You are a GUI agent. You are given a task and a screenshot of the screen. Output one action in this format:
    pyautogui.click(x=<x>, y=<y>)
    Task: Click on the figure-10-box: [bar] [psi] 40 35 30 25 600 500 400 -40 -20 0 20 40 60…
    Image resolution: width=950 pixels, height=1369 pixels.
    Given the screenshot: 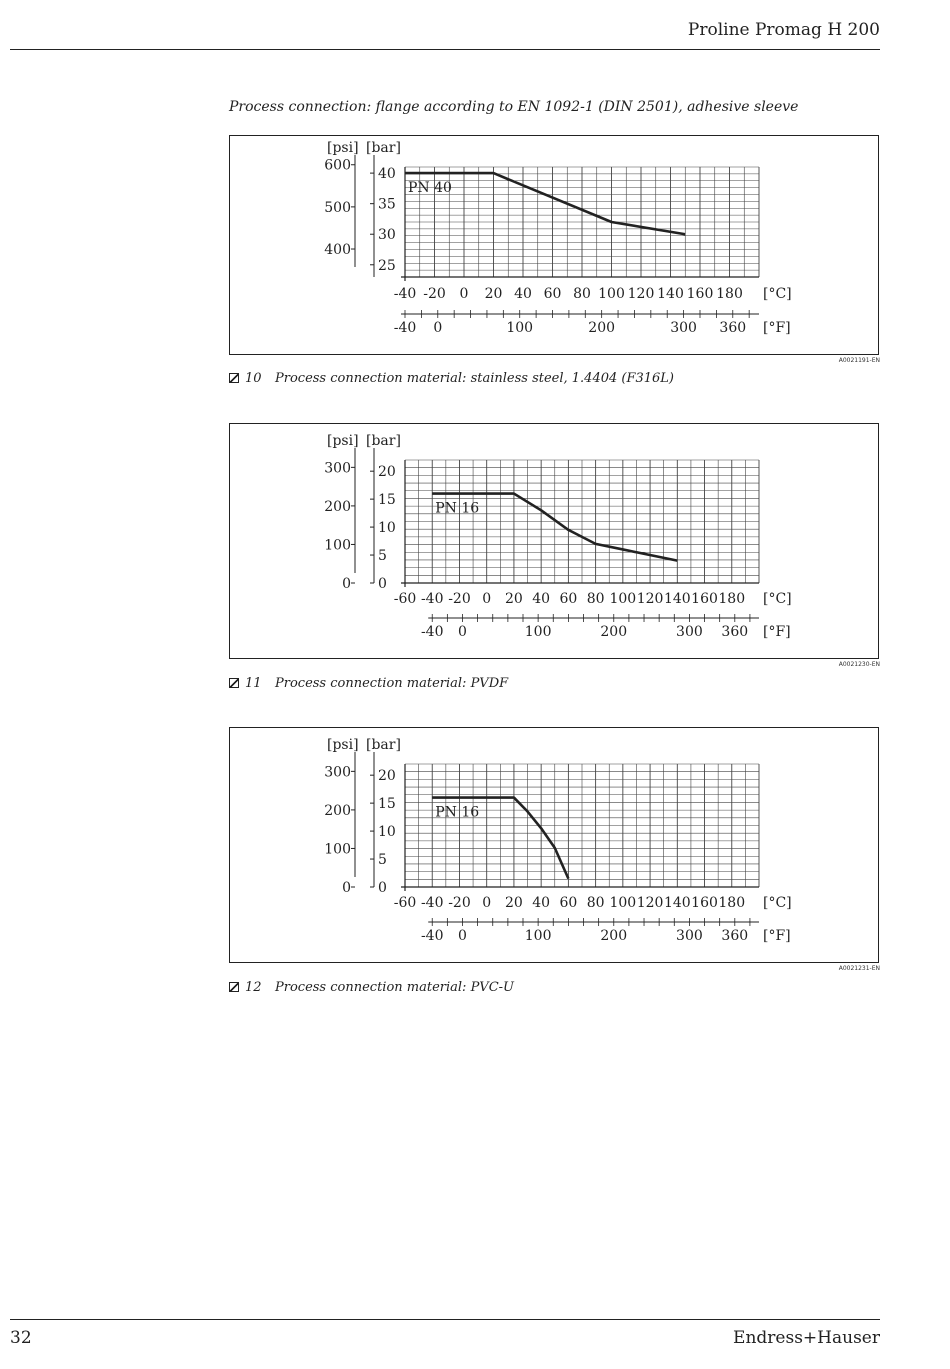 What is the action you would take?
    pyautogui.click(x=554, y=245)
    